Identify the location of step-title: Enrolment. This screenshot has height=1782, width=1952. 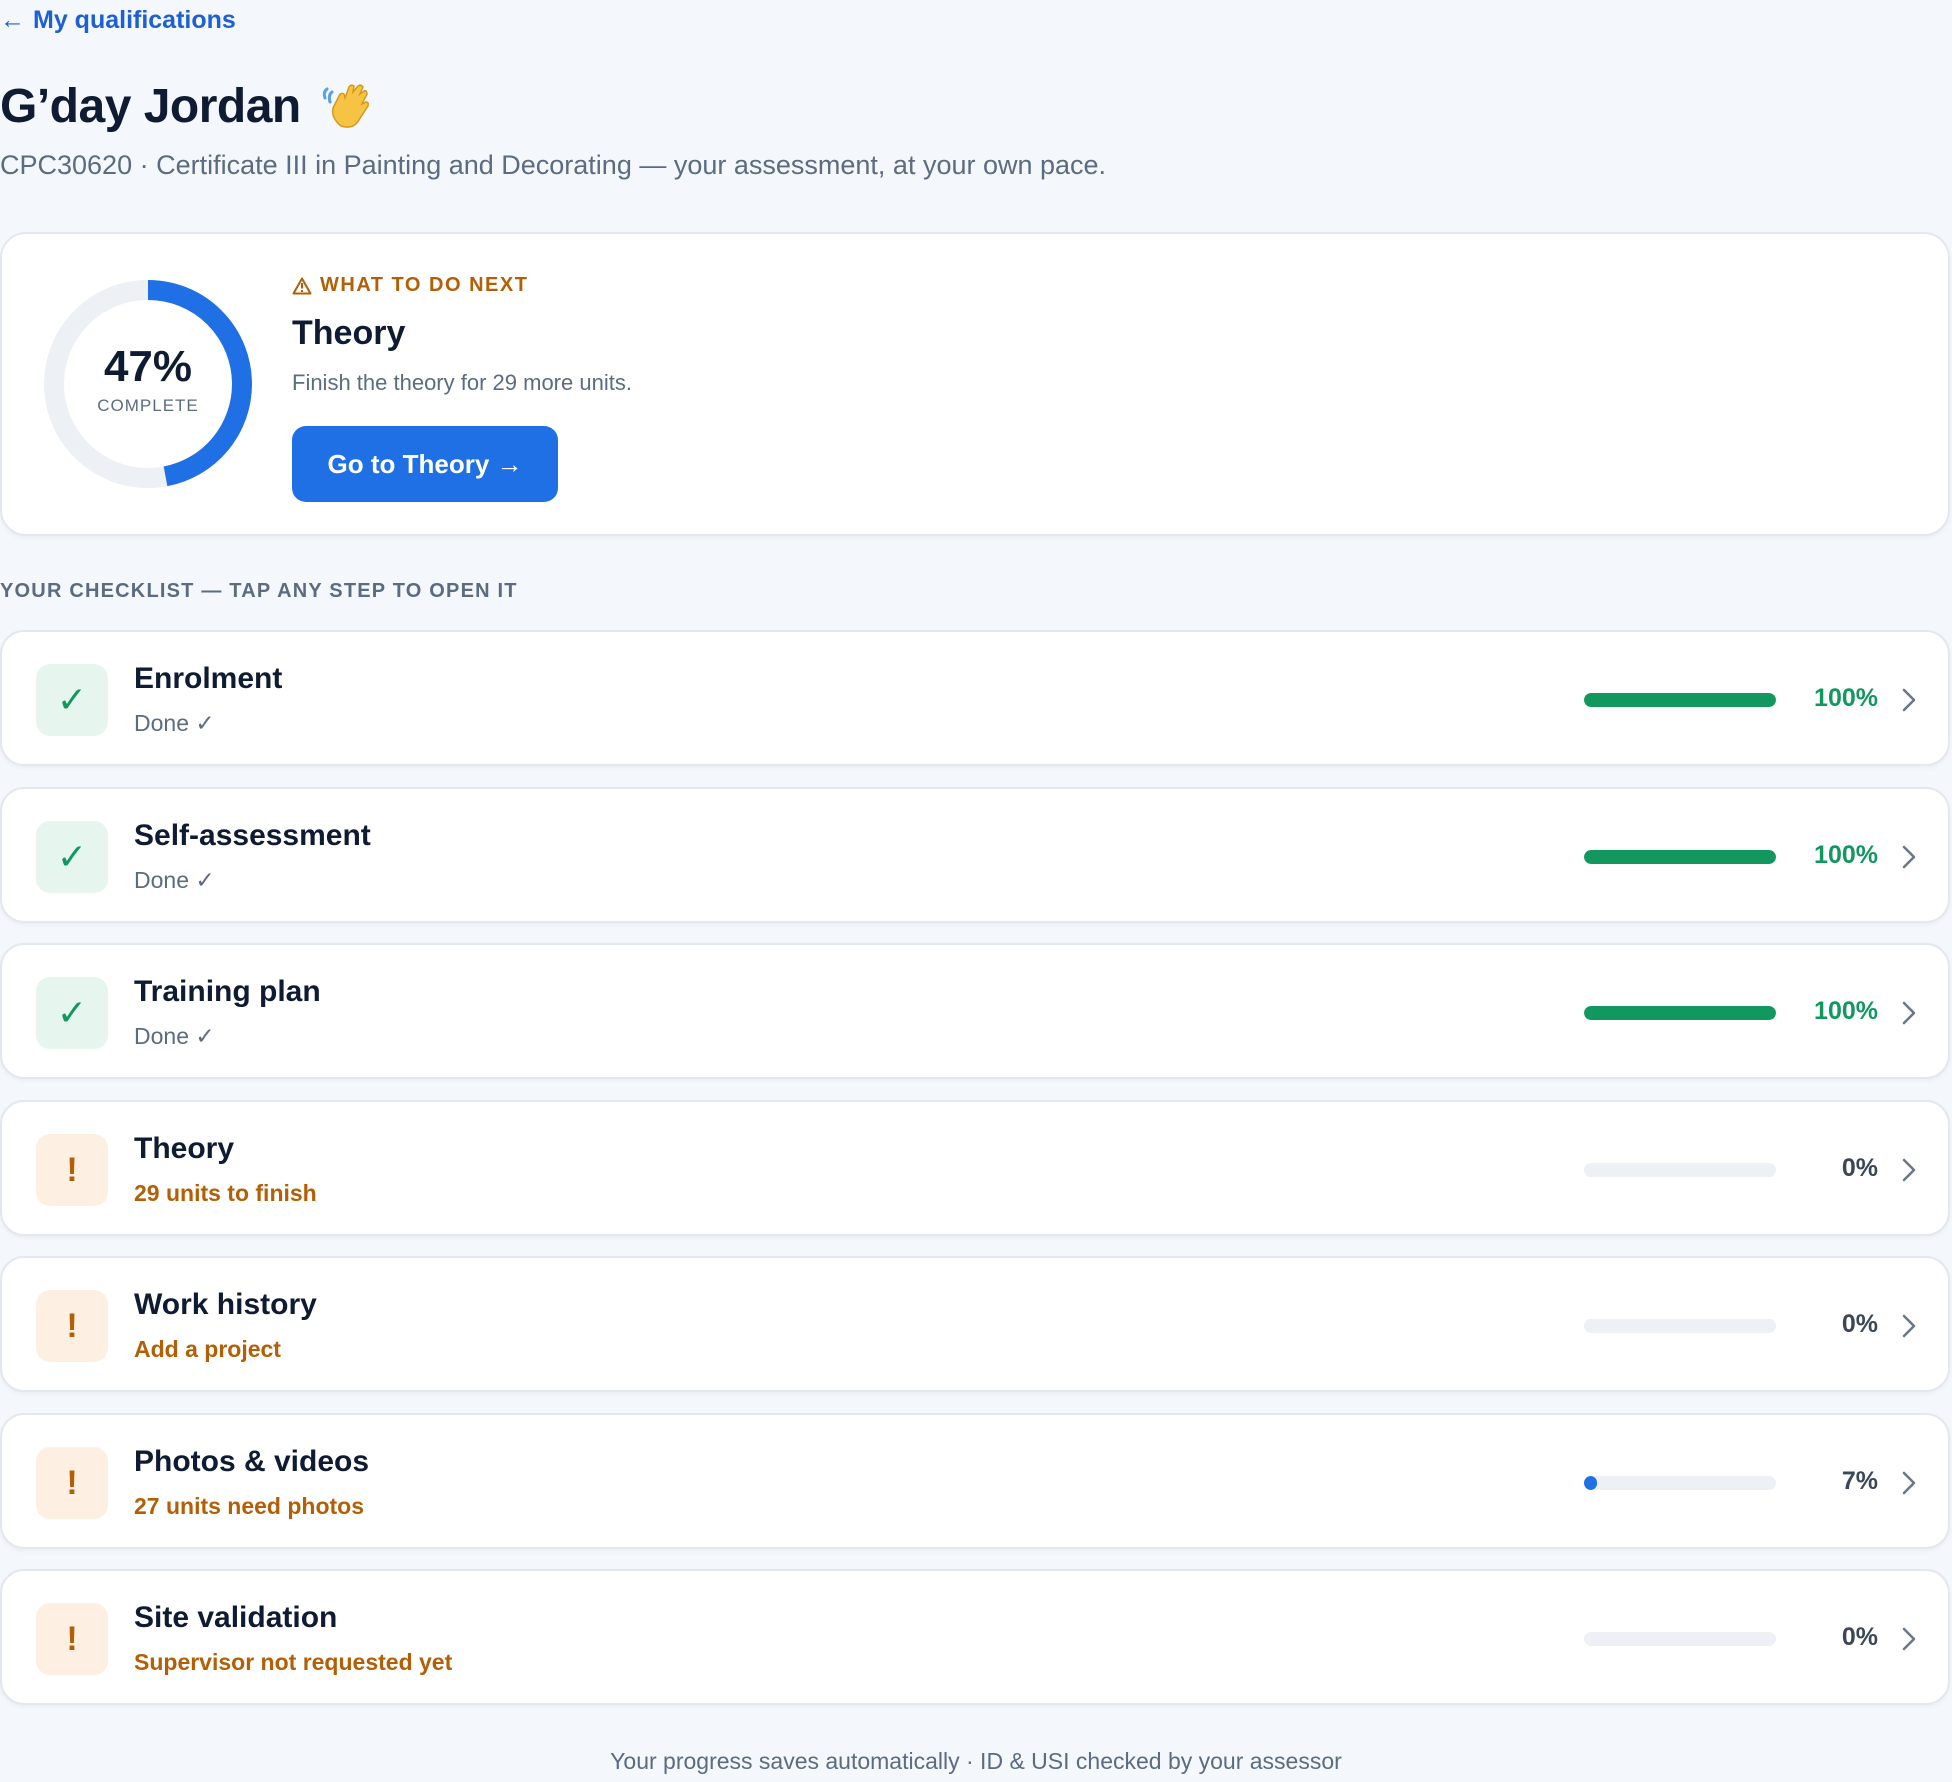
(208, 678).